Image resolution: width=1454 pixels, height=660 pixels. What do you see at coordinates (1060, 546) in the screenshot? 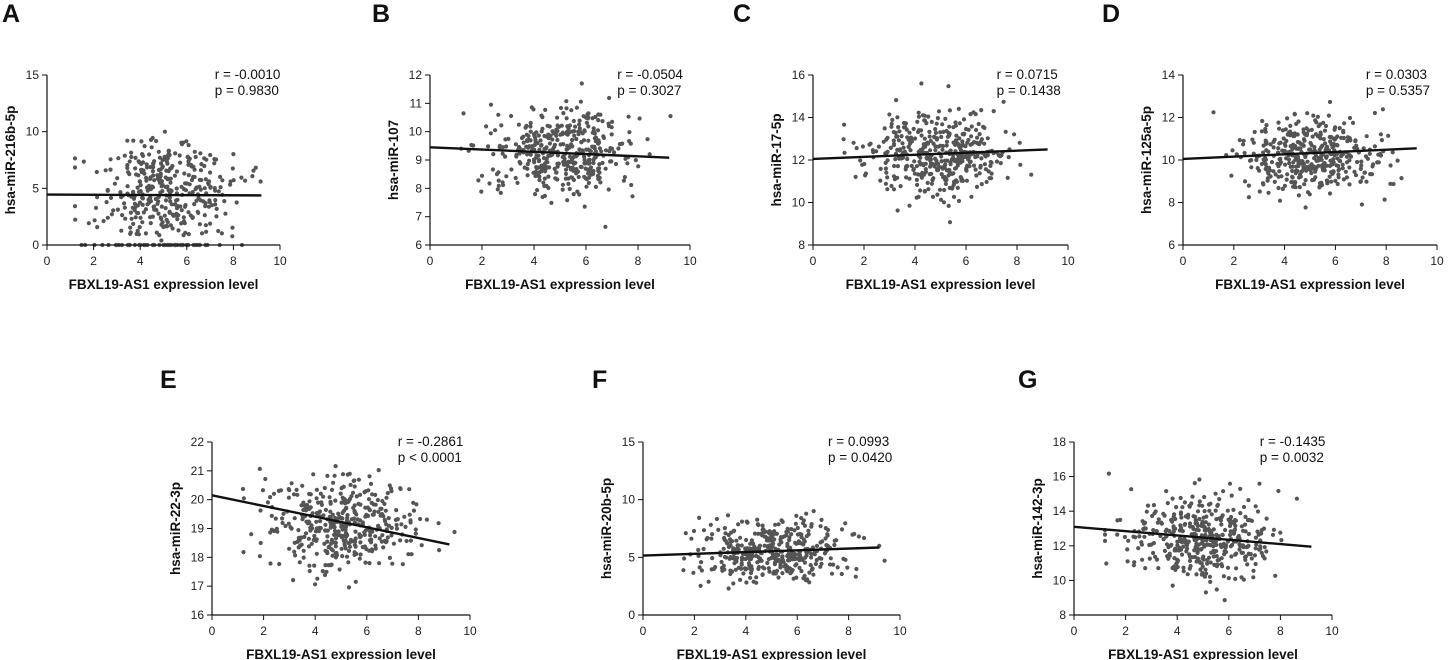
I see `y-tick-label: 12` at bounding box center [1060, 546].